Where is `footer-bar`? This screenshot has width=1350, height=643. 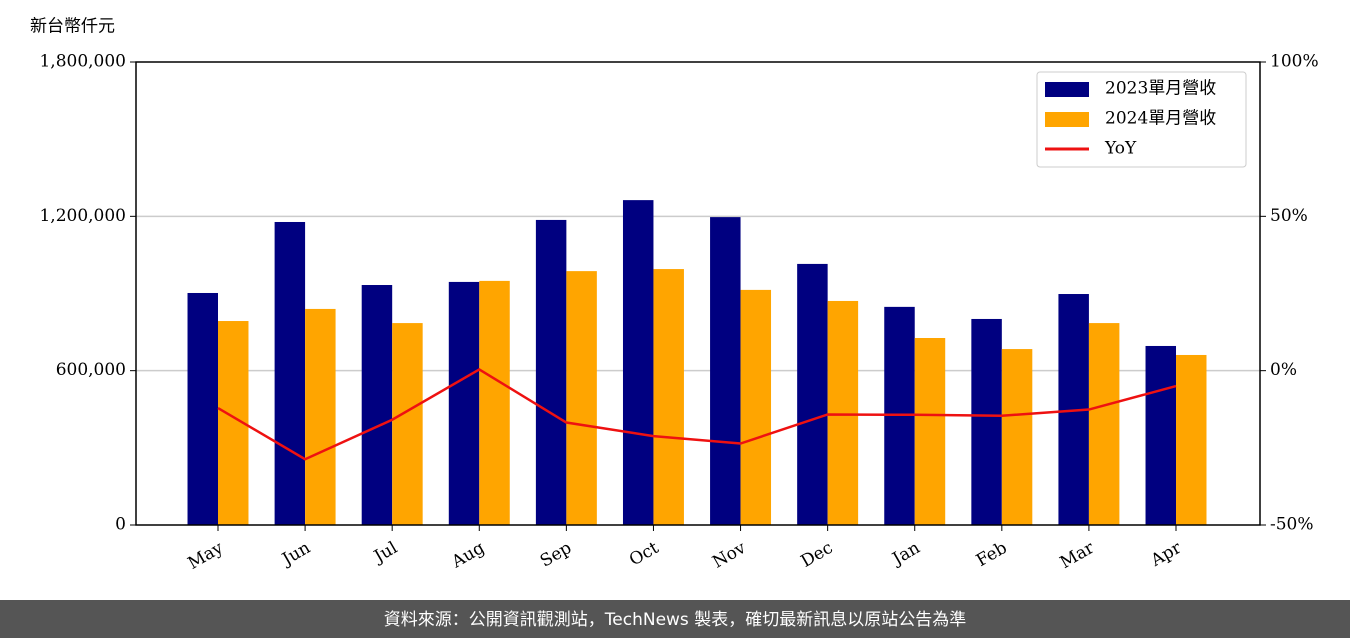
footer-bar is located at coordinates (675, 619).